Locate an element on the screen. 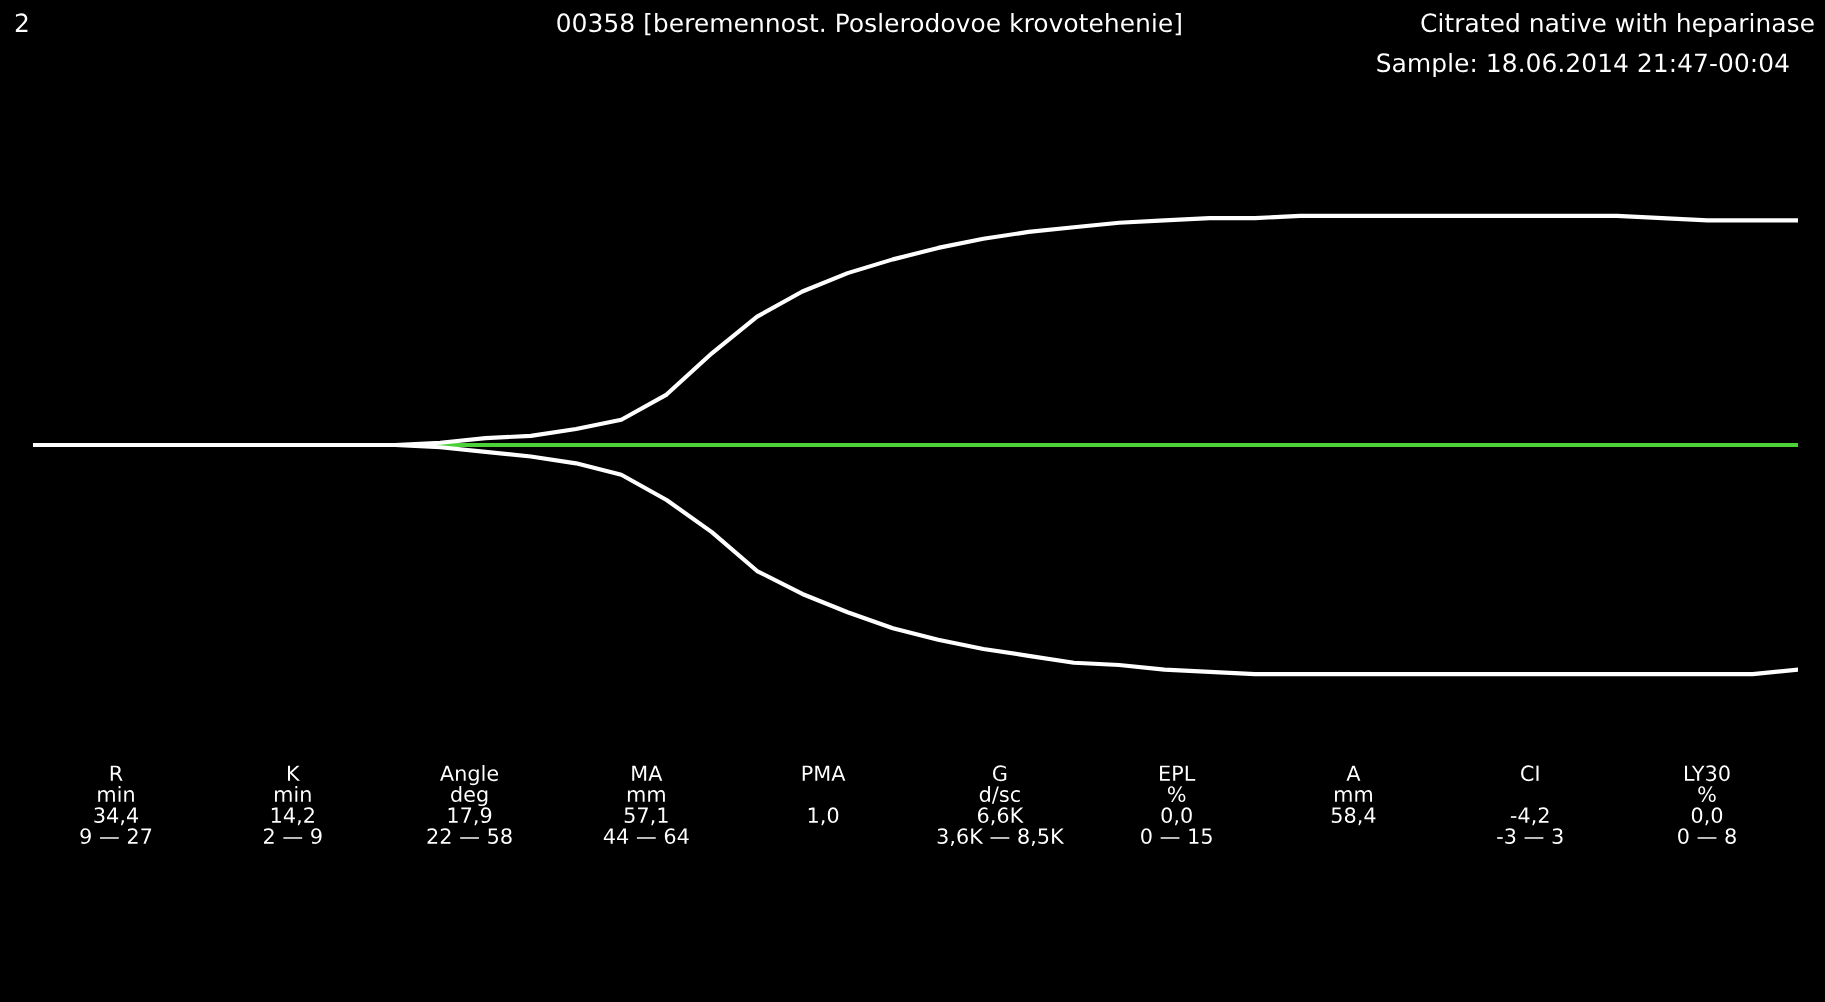 This screenshot has height=1002, width=1825. text: Angle deg 17,9 22 — 58 is located at coordinates (469, 804).